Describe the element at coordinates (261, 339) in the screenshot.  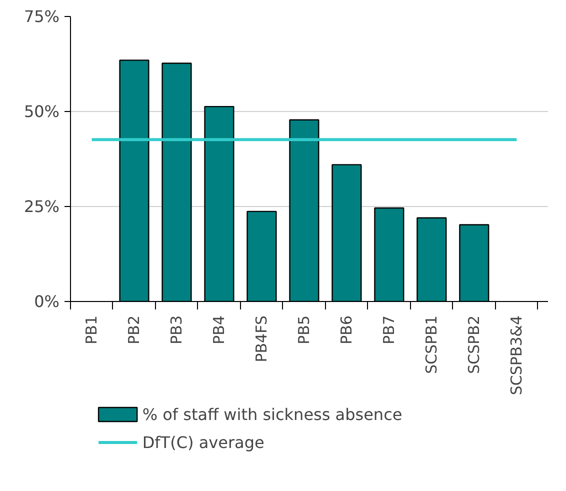
I see `x-tick-label: PB4FS` at that location.